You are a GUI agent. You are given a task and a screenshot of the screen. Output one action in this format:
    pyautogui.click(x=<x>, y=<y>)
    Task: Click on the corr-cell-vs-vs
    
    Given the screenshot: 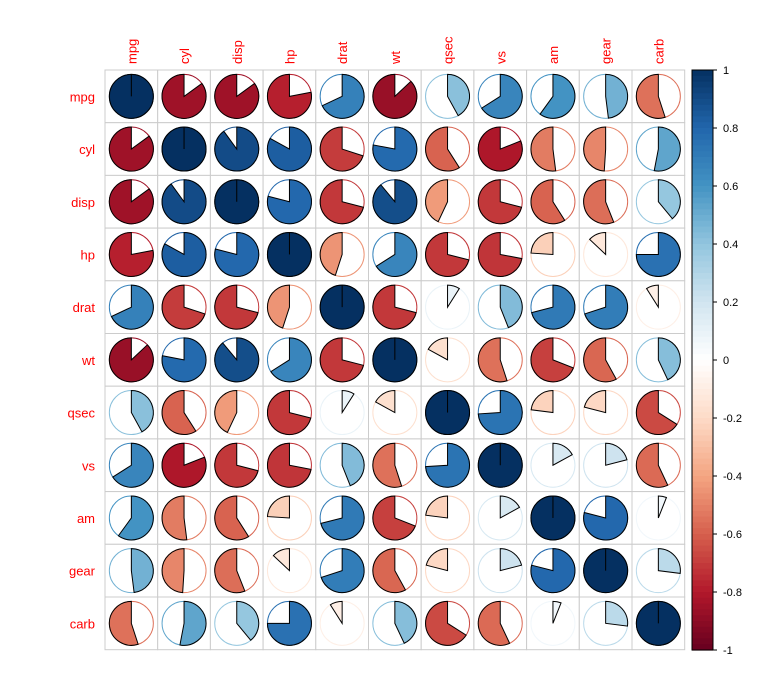 What is the action you would take?
    pyautogui.click(x=500, y=465)
    